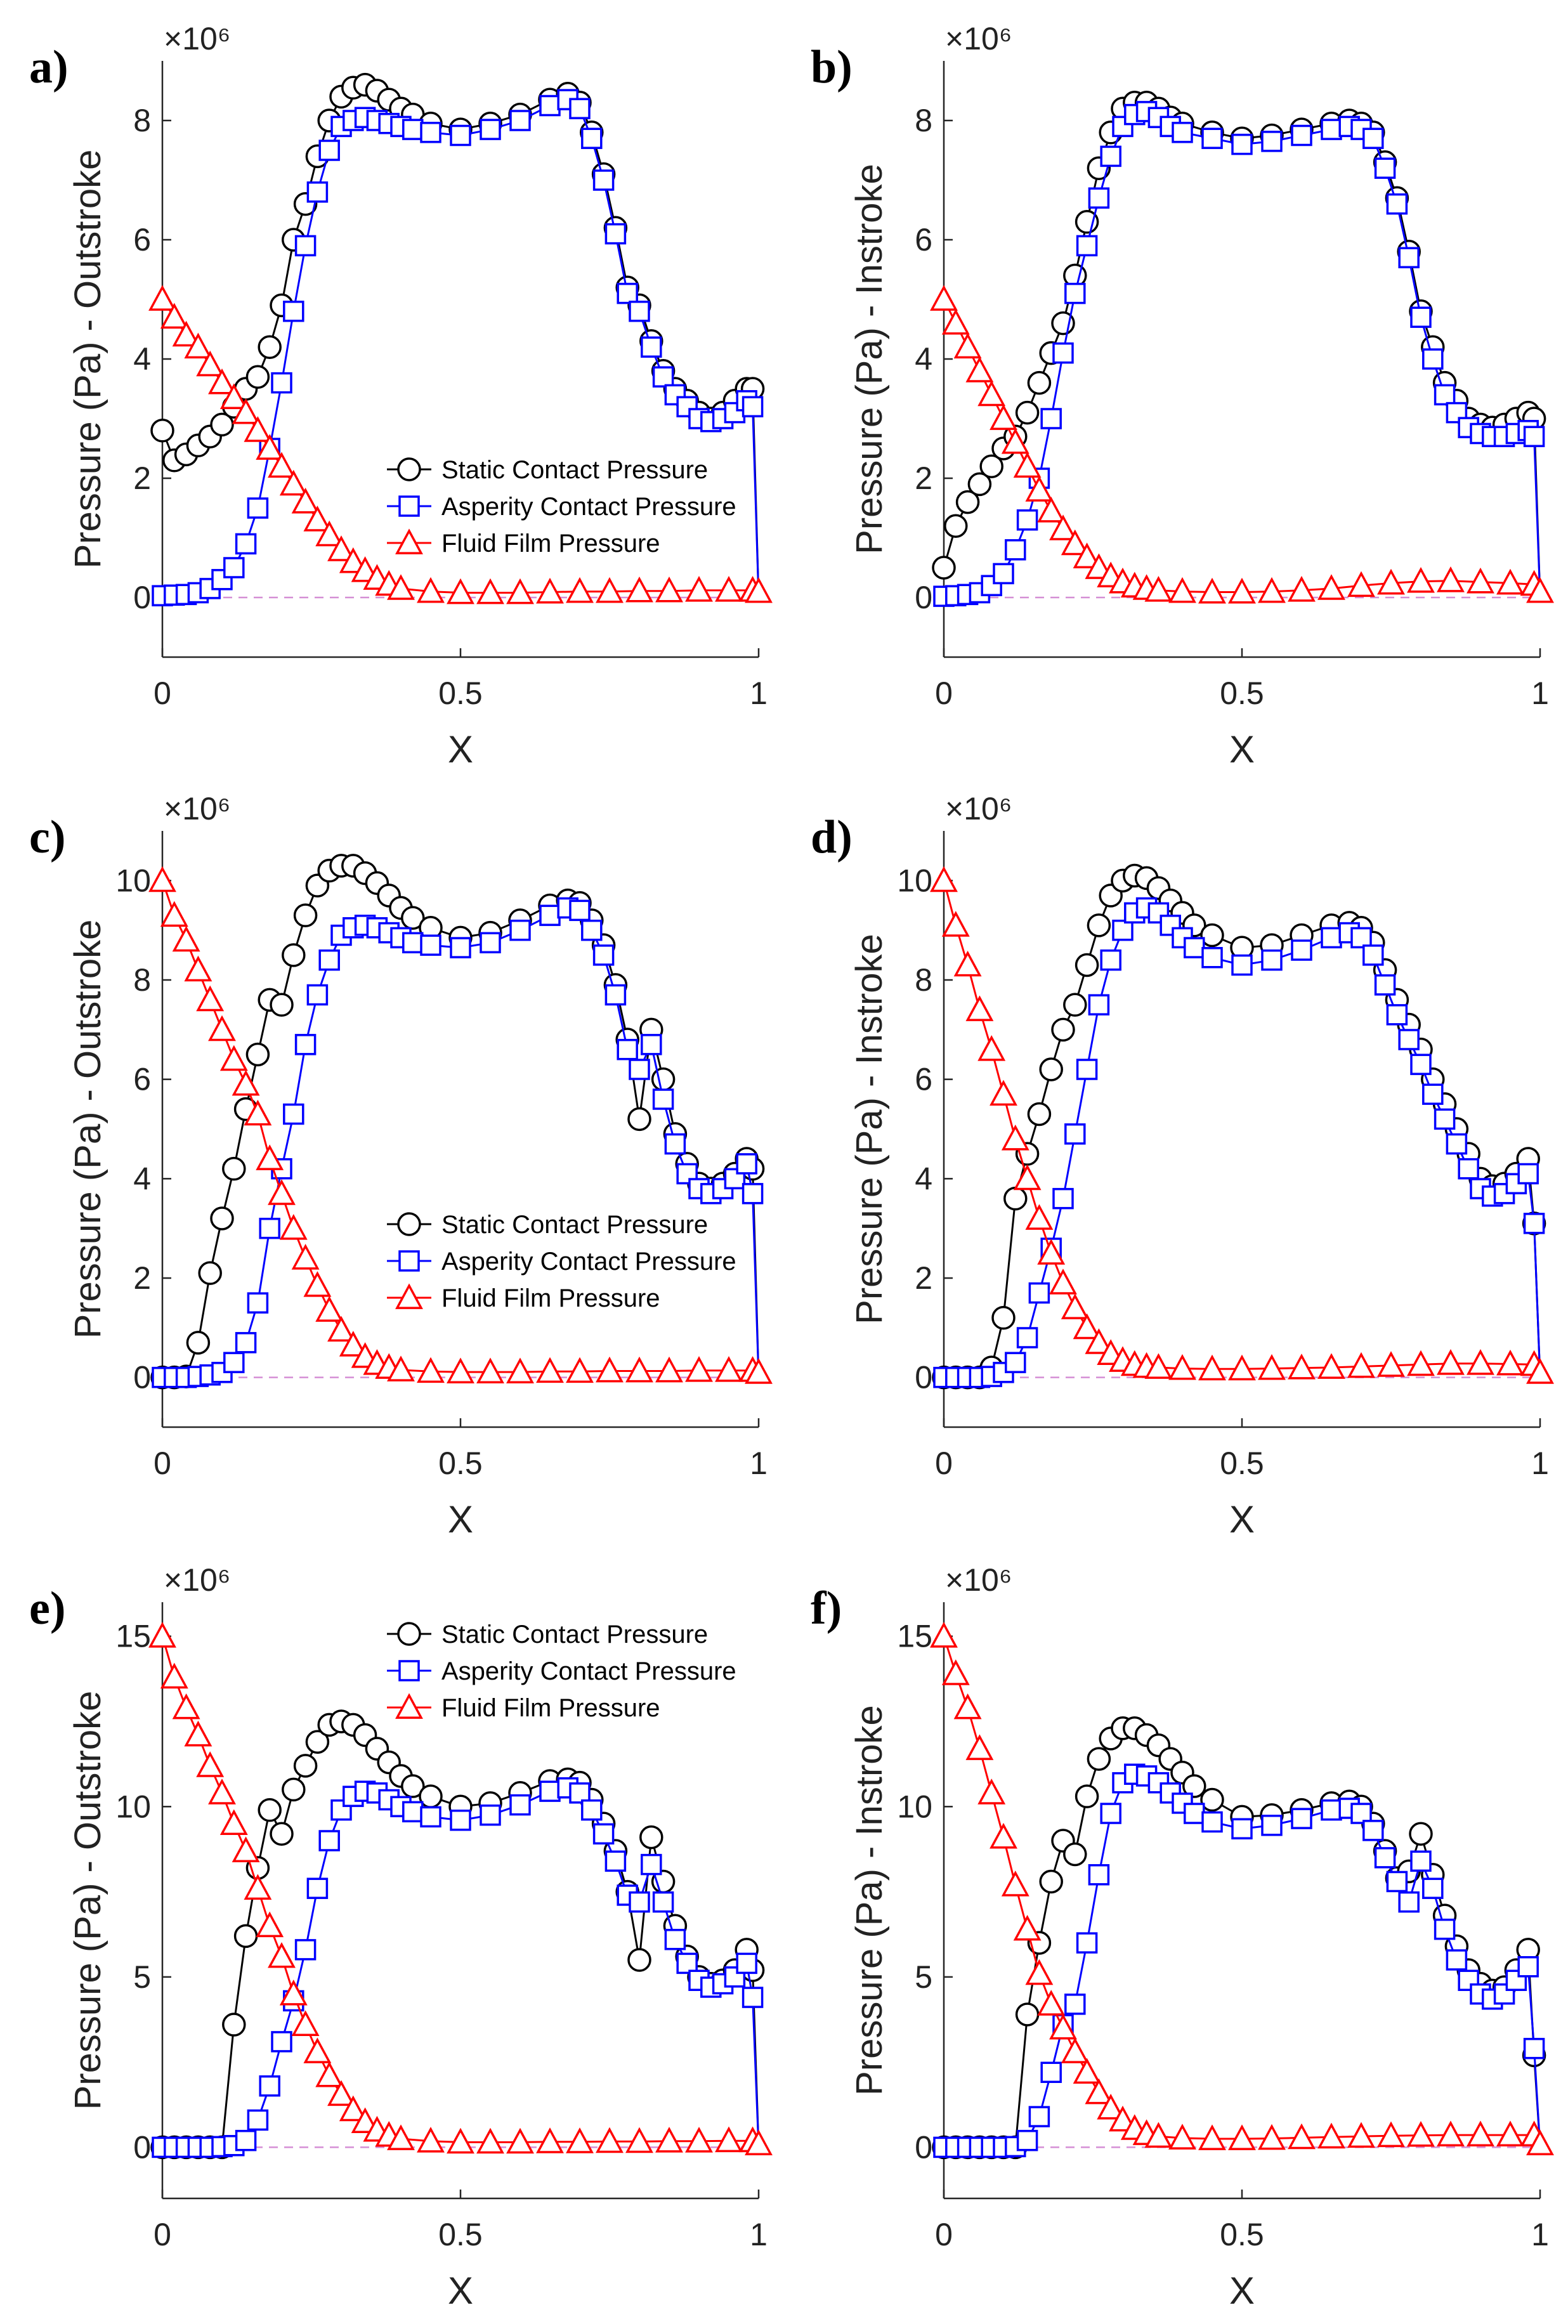  What do you see at coordinates (588, 507) in the screenshot?
I see `legend-label-asperity: Asperity Contact Pressure` at bounding box center [588, 507].